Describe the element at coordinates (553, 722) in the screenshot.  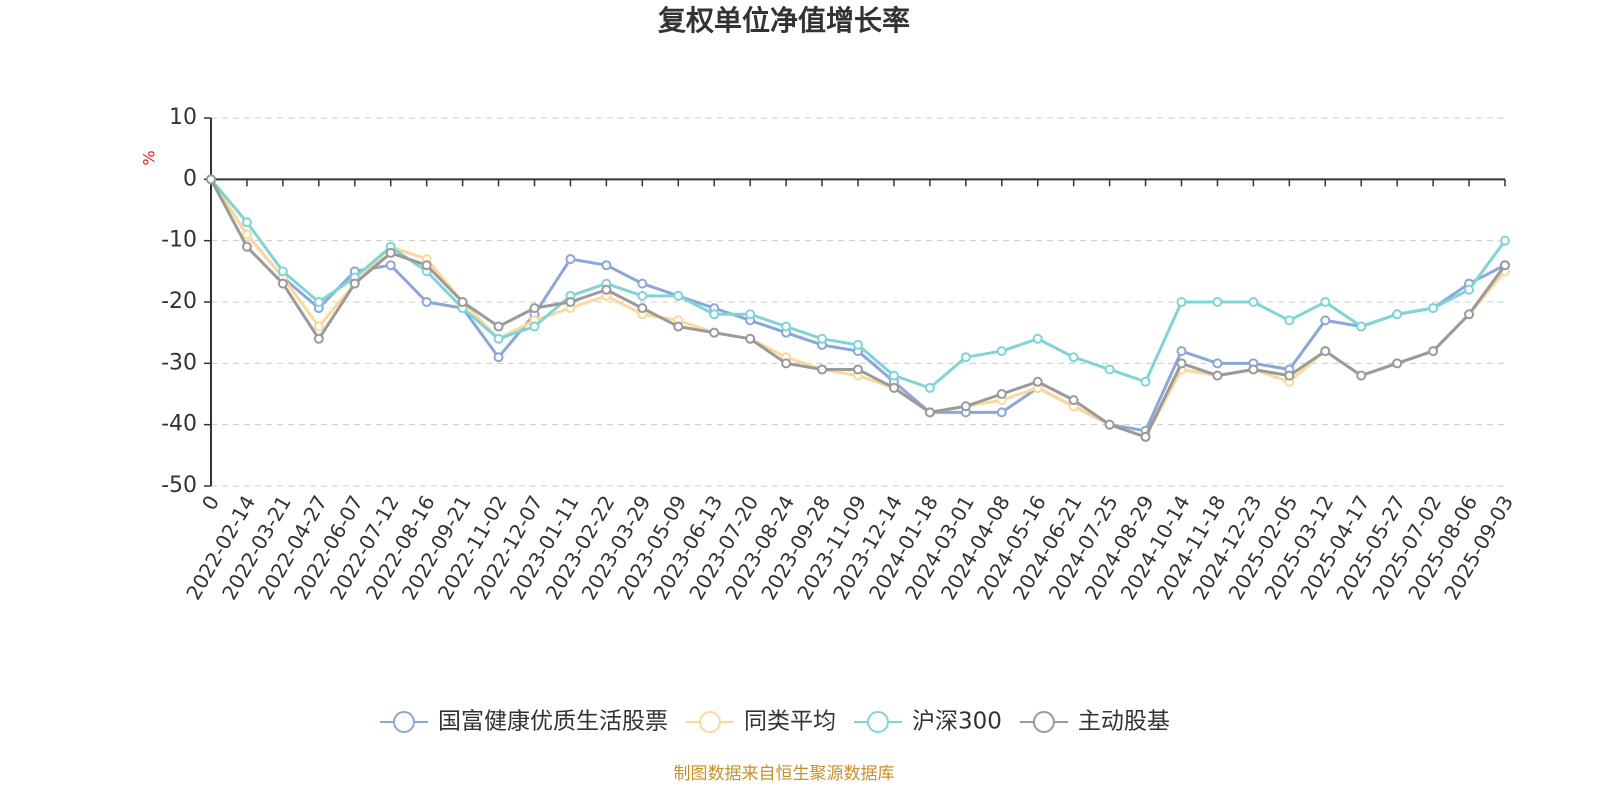
I see `legend-label: 国富健康优质生活股票` at that location.